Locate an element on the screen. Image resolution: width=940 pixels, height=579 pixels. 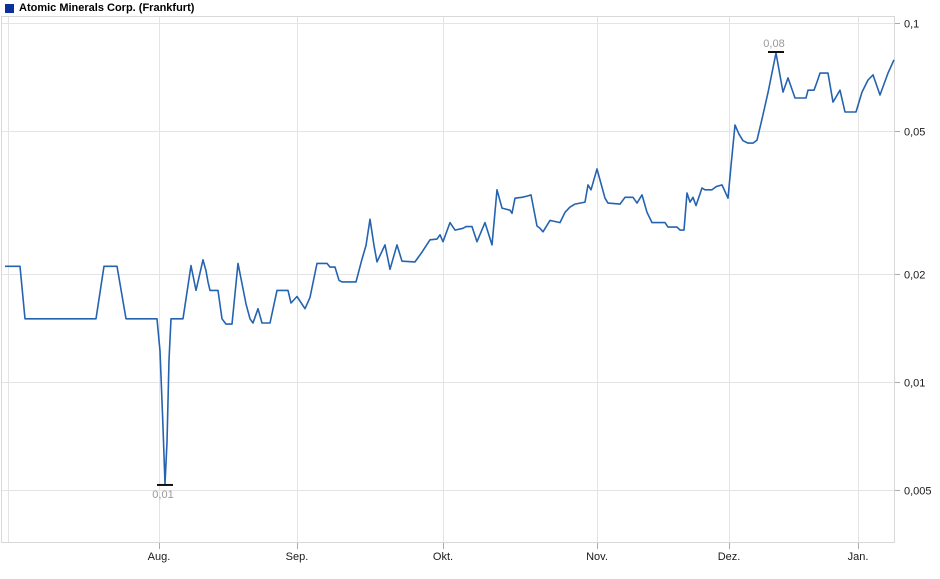
x-tick-label-Sep: Sep. is located at coordinates (297, 557).